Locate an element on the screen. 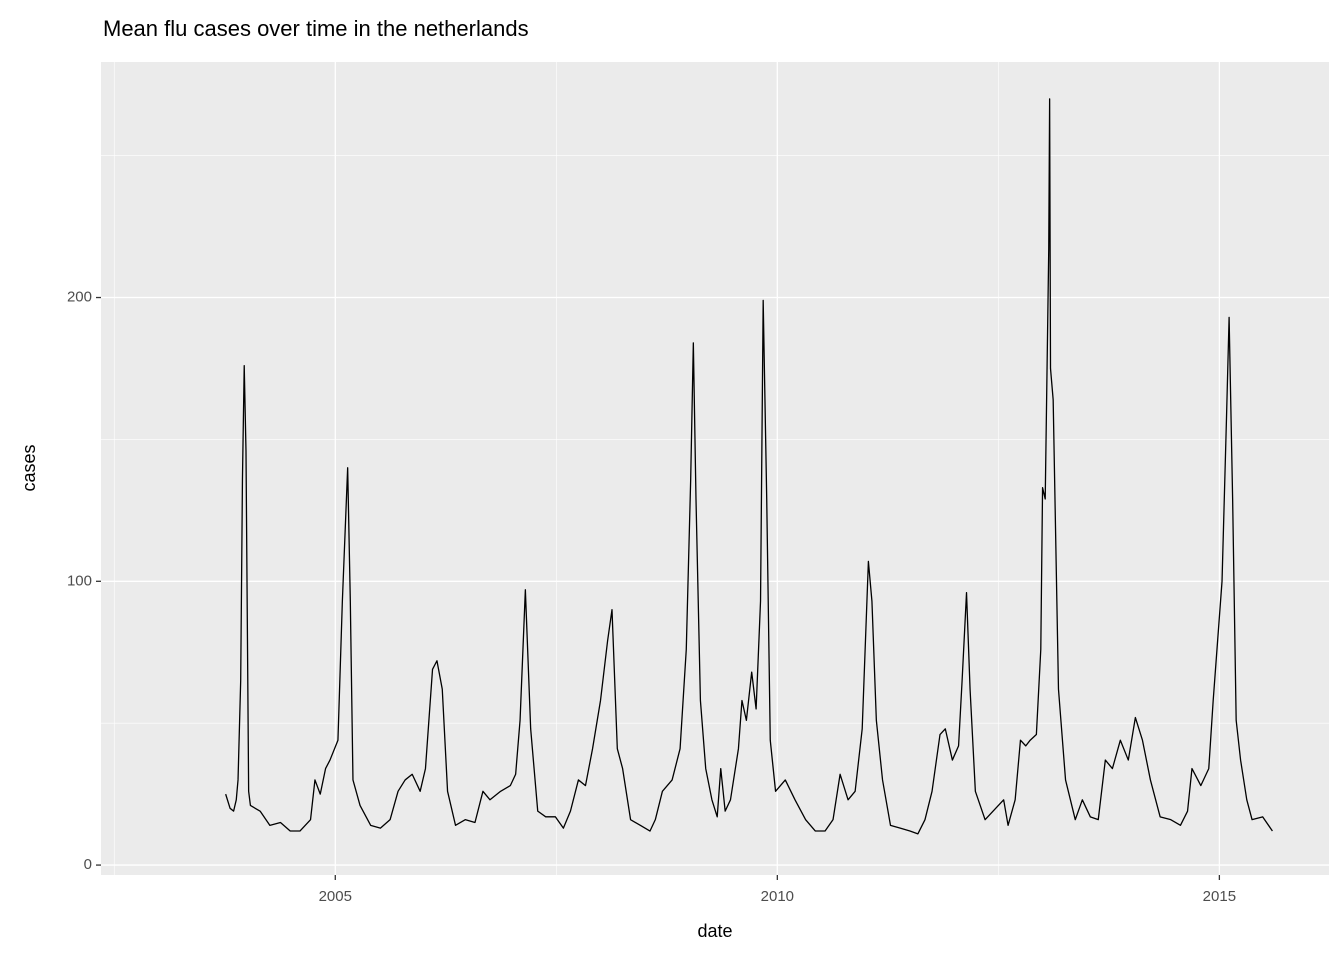 Image resolution: width=1344 pixels, height=960 pixels. y-axis-label: cases is located at coordinates (29, 467).